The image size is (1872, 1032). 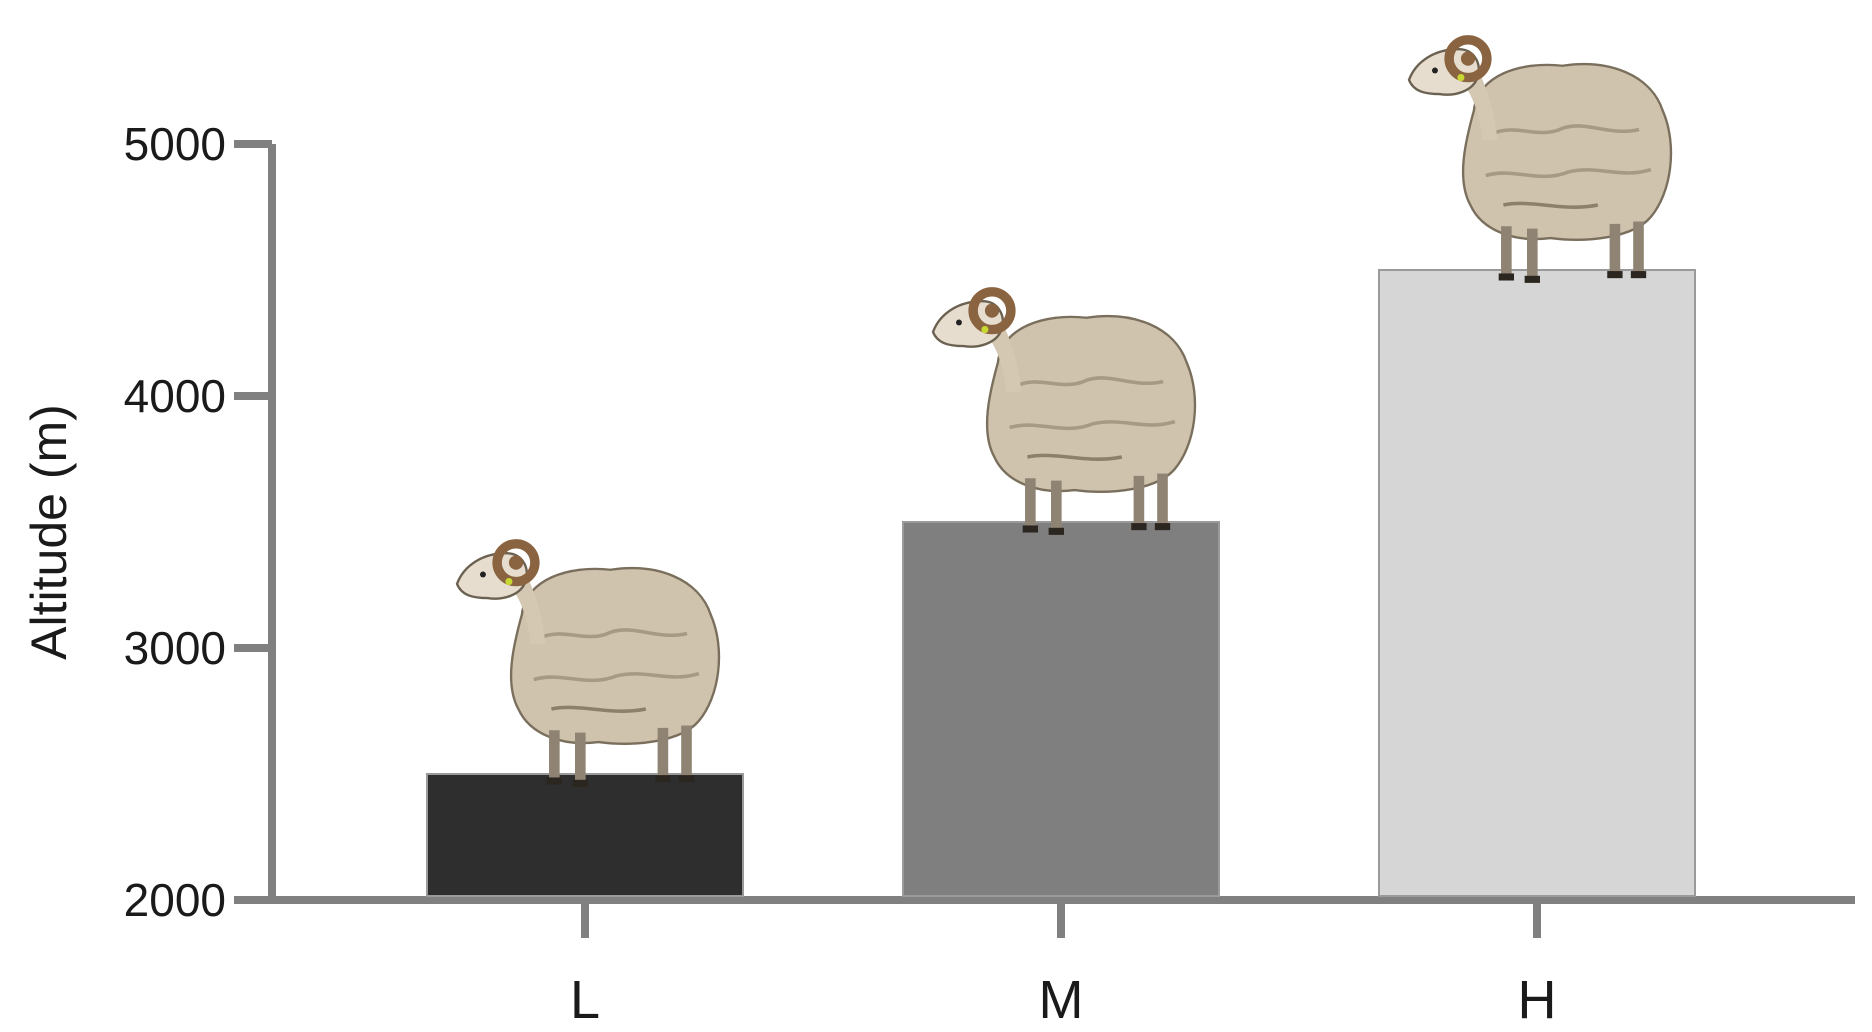 What do you see at coordinates (49, 532) in the screenshot?
I see `y-axis-title: Altitude (m)` at bounding box center [49, 532].